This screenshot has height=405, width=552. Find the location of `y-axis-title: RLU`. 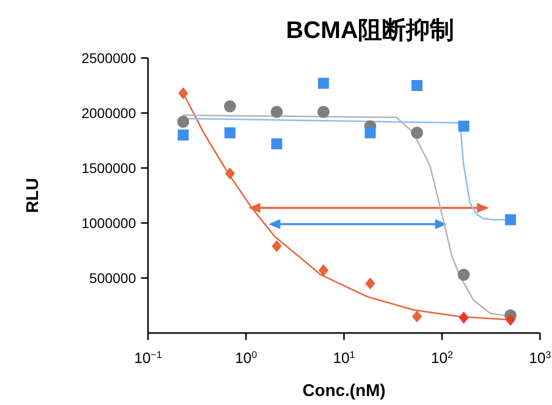

y-axis-title: RLU is located at coordinates (32, 195).